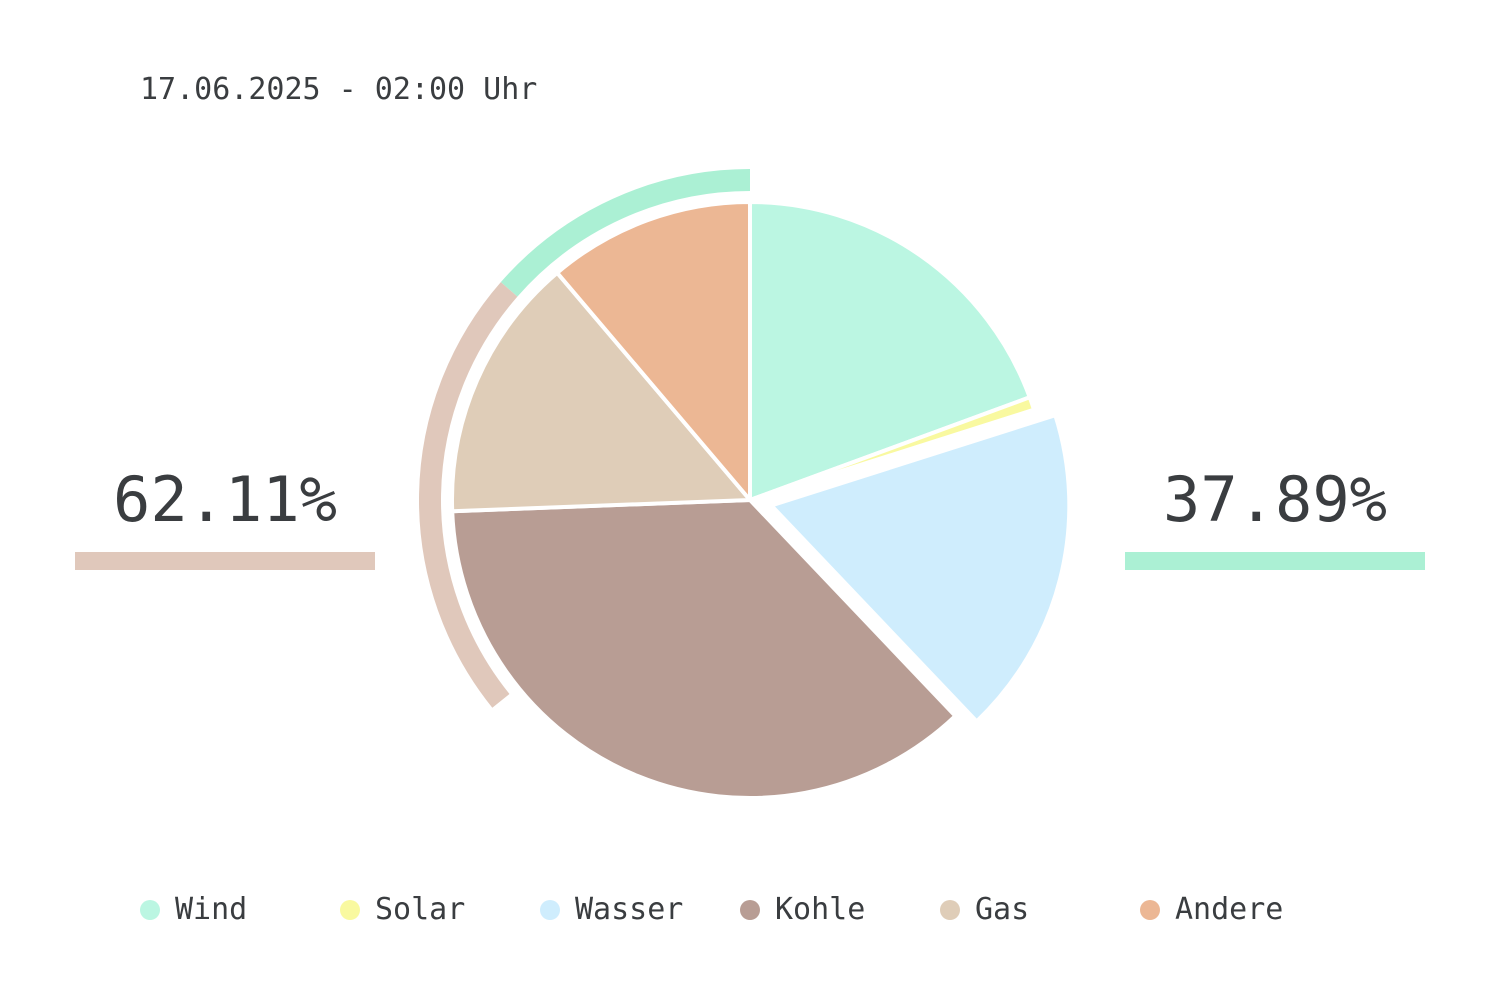 The width and height of the screenshot is (1500, 1000). Describe the element at coordinates (890, 351) in the screenshot. I see `pie-slice-wind` at that location.